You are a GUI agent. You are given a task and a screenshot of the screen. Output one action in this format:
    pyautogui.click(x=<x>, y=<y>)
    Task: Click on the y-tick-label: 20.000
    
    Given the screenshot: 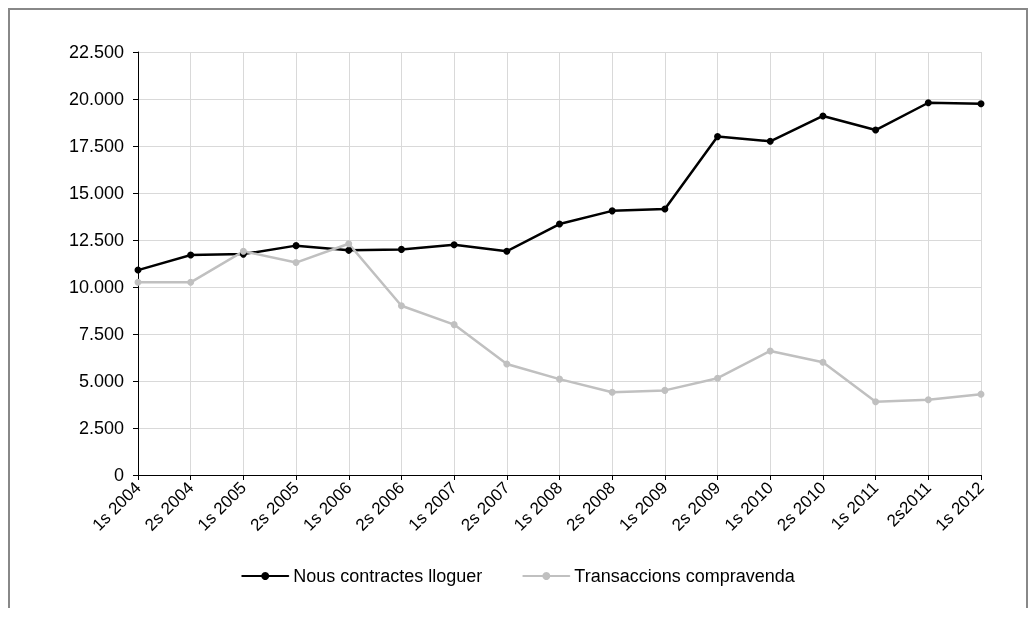 What is the action you would take?
    pyautogui.click(x=96, y=99)
    